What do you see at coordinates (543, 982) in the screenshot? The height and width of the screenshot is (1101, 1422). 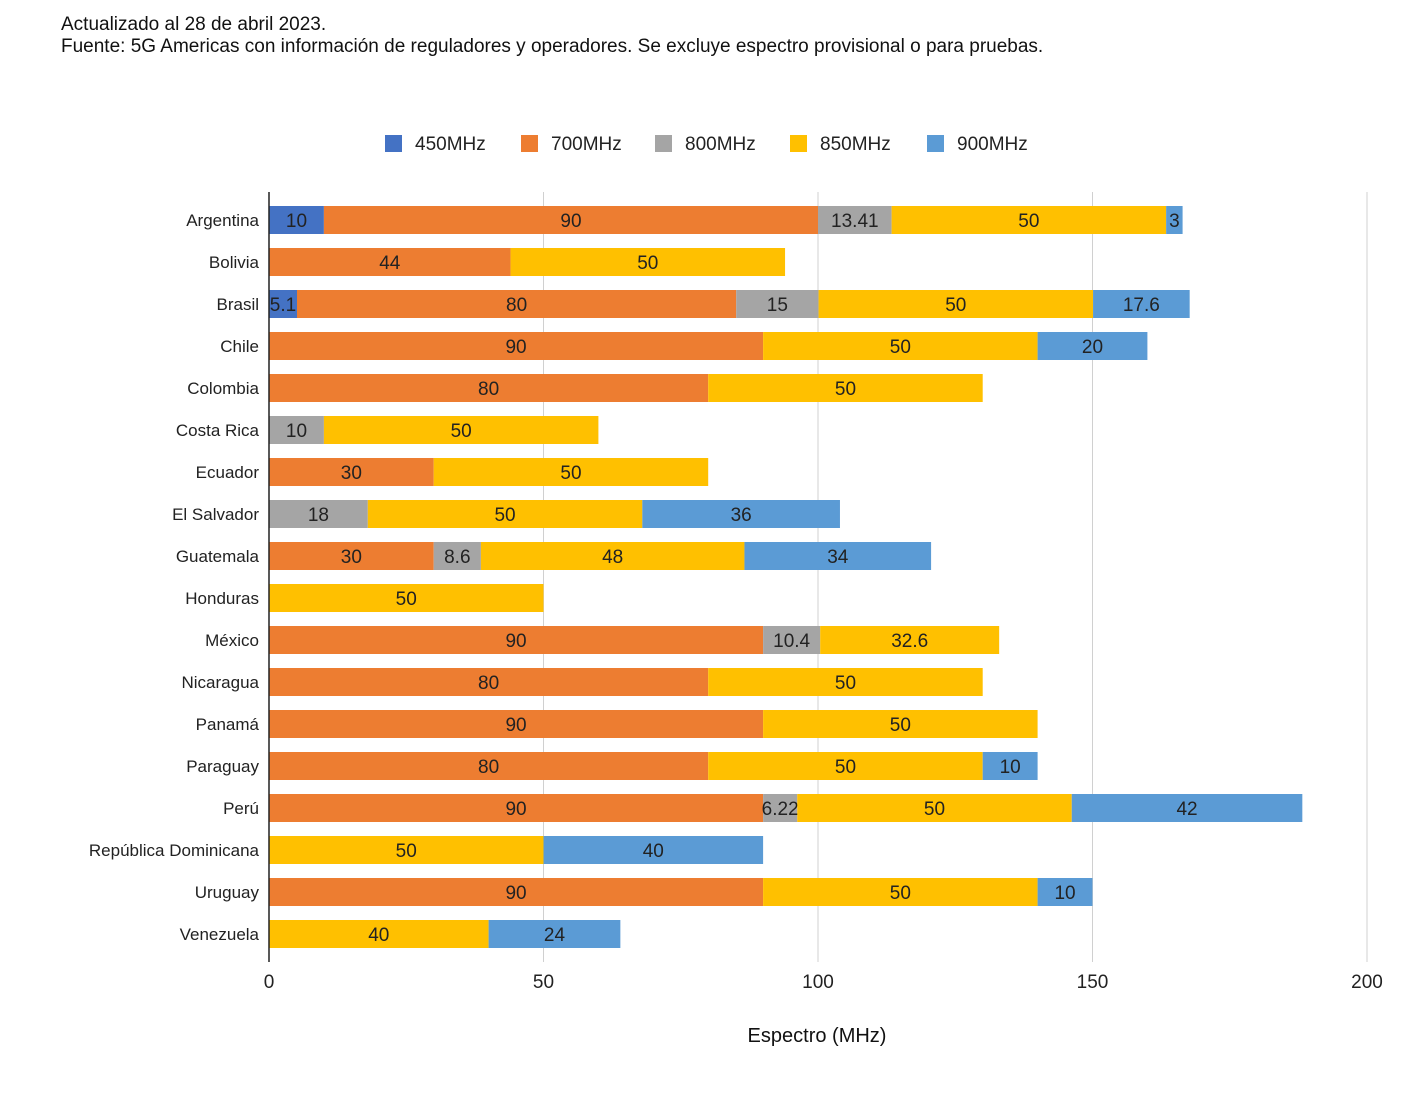 I see `x-tick-label: 50` at bounding box center [543, 982].